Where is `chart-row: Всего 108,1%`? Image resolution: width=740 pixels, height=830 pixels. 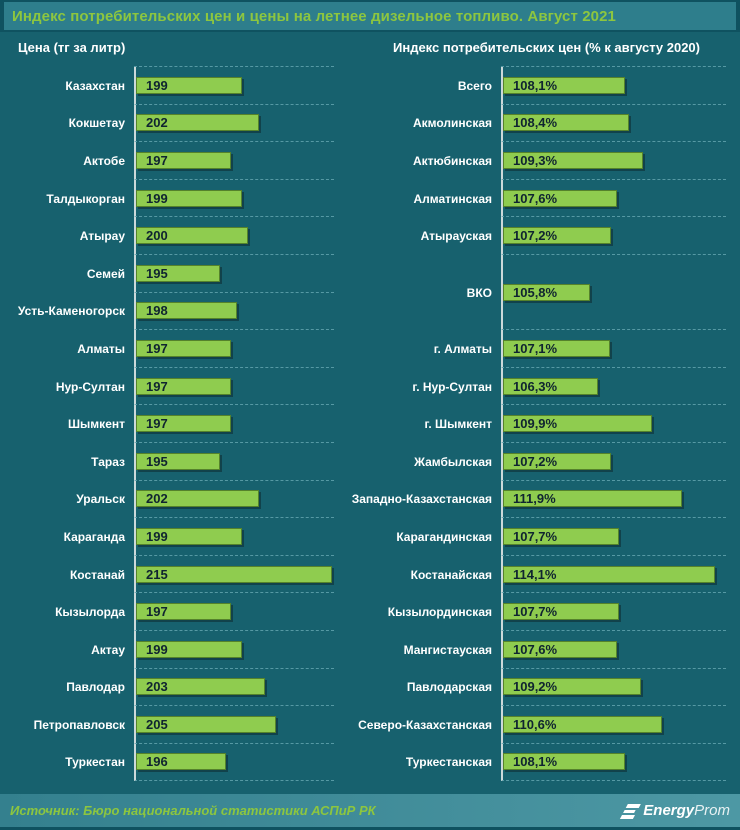 chart-row: Всего 108,1% is located at coordinates (546, 86).